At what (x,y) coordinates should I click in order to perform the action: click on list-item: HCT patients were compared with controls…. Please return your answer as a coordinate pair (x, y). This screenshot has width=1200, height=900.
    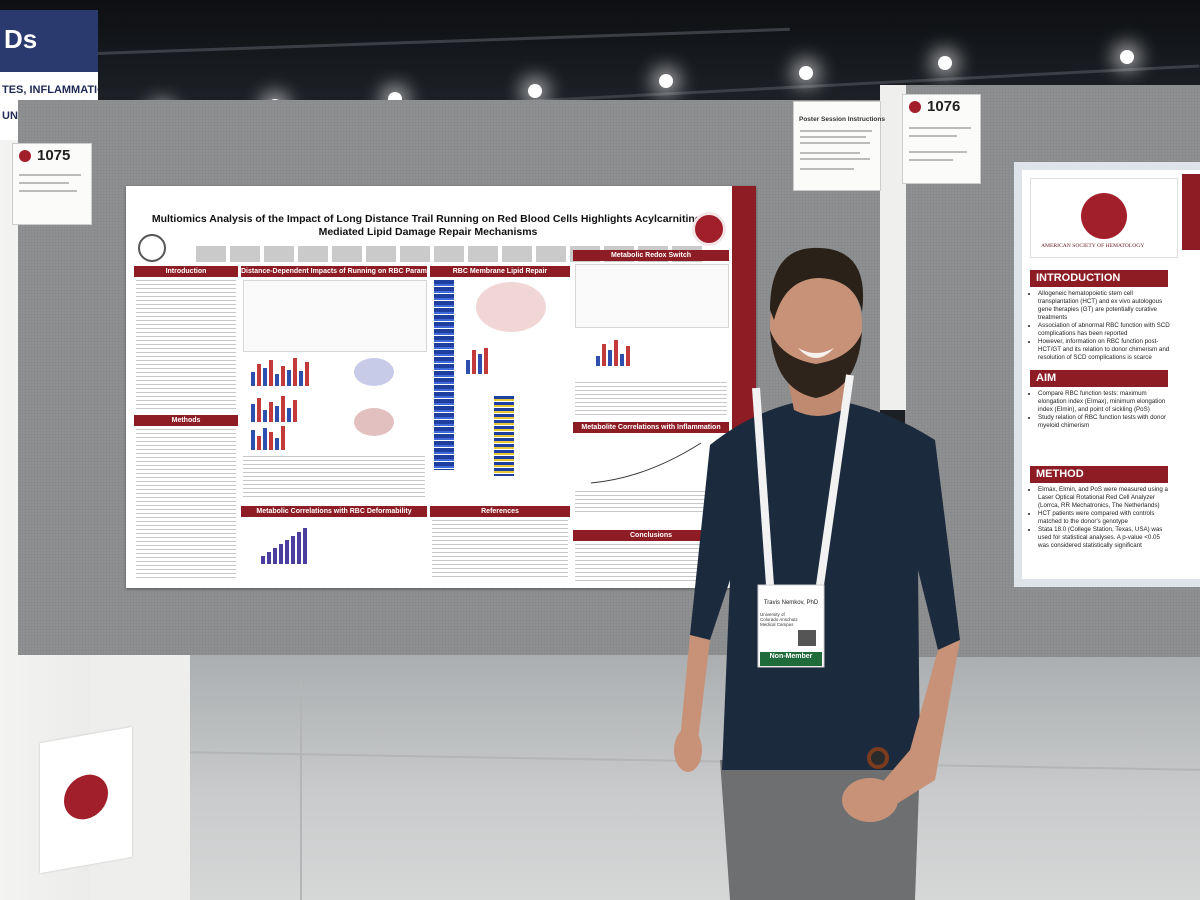
    Looking at the image, I should click on (1104, 518).